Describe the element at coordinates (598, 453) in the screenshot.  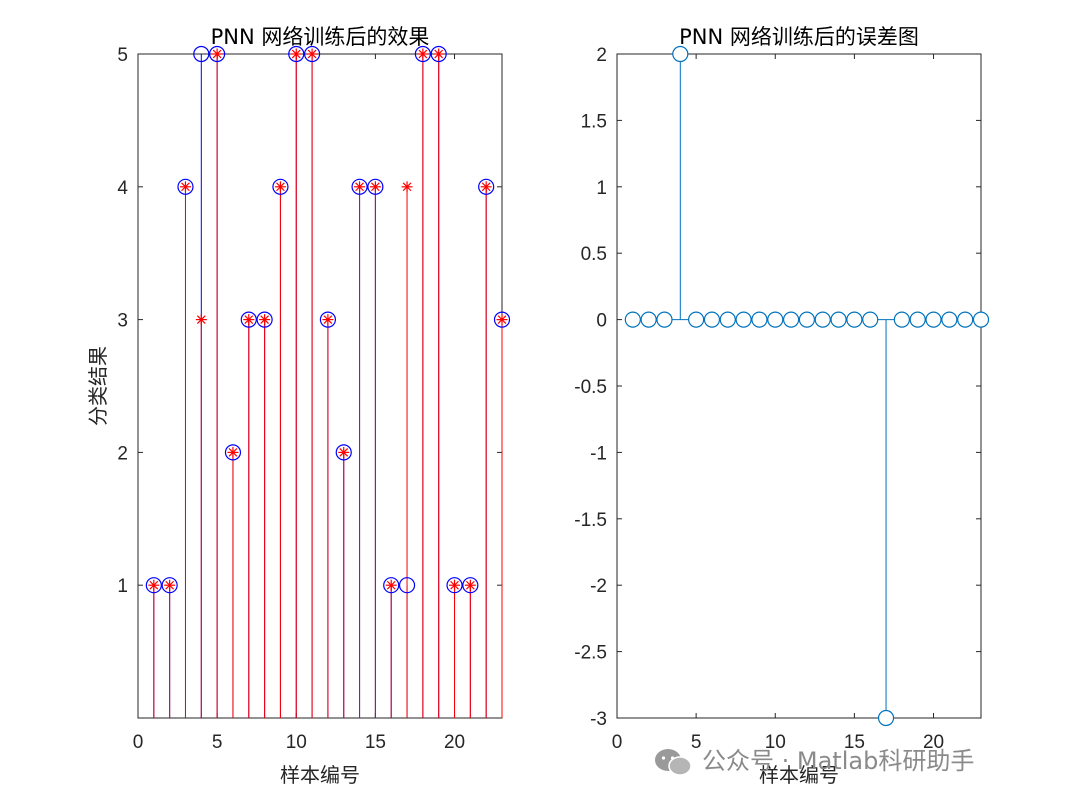
I see `y-tick-label: -1` at that location.